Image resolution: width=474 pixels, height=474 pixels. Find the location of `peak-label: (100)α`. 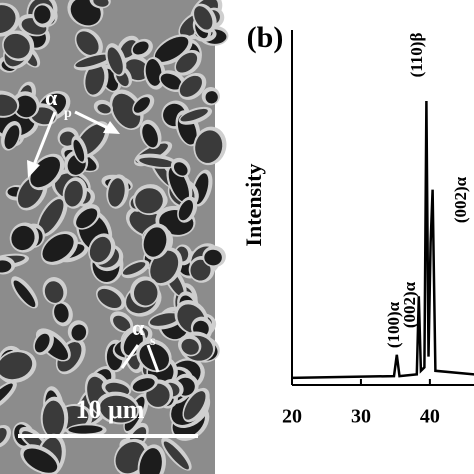

peak-label: (100)α is located at coordinates (393, 324).